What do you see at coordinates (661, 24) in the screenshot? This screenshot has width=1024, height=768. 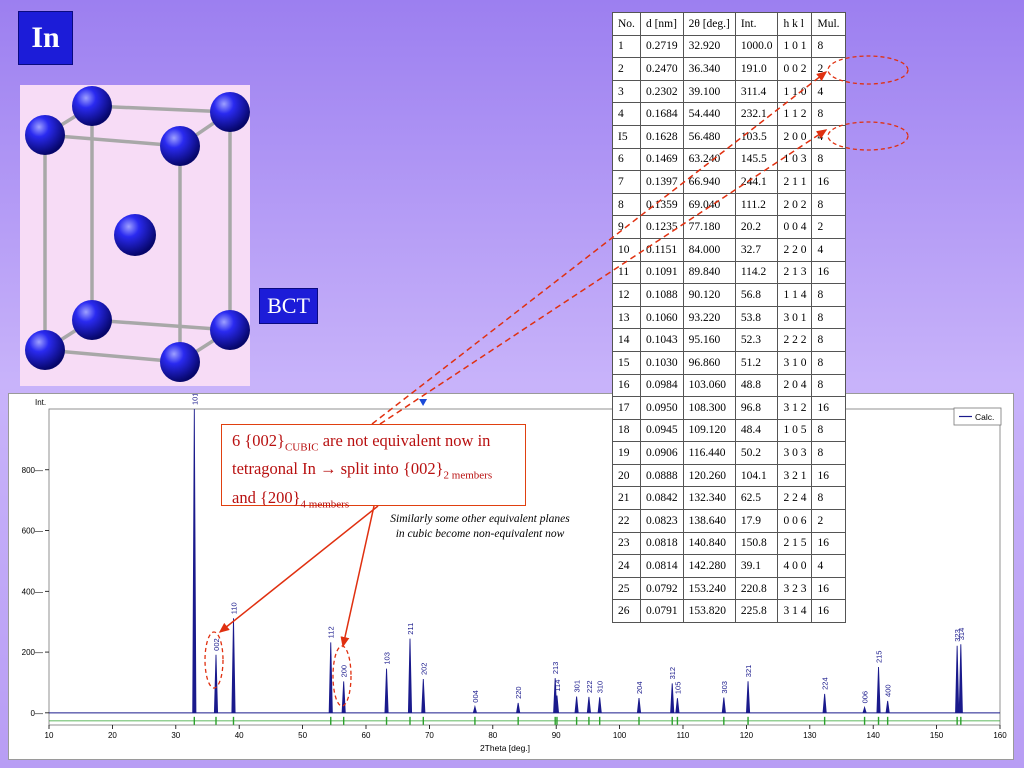 I see `column-header: d [nm]` at bounding box center [661, 24].